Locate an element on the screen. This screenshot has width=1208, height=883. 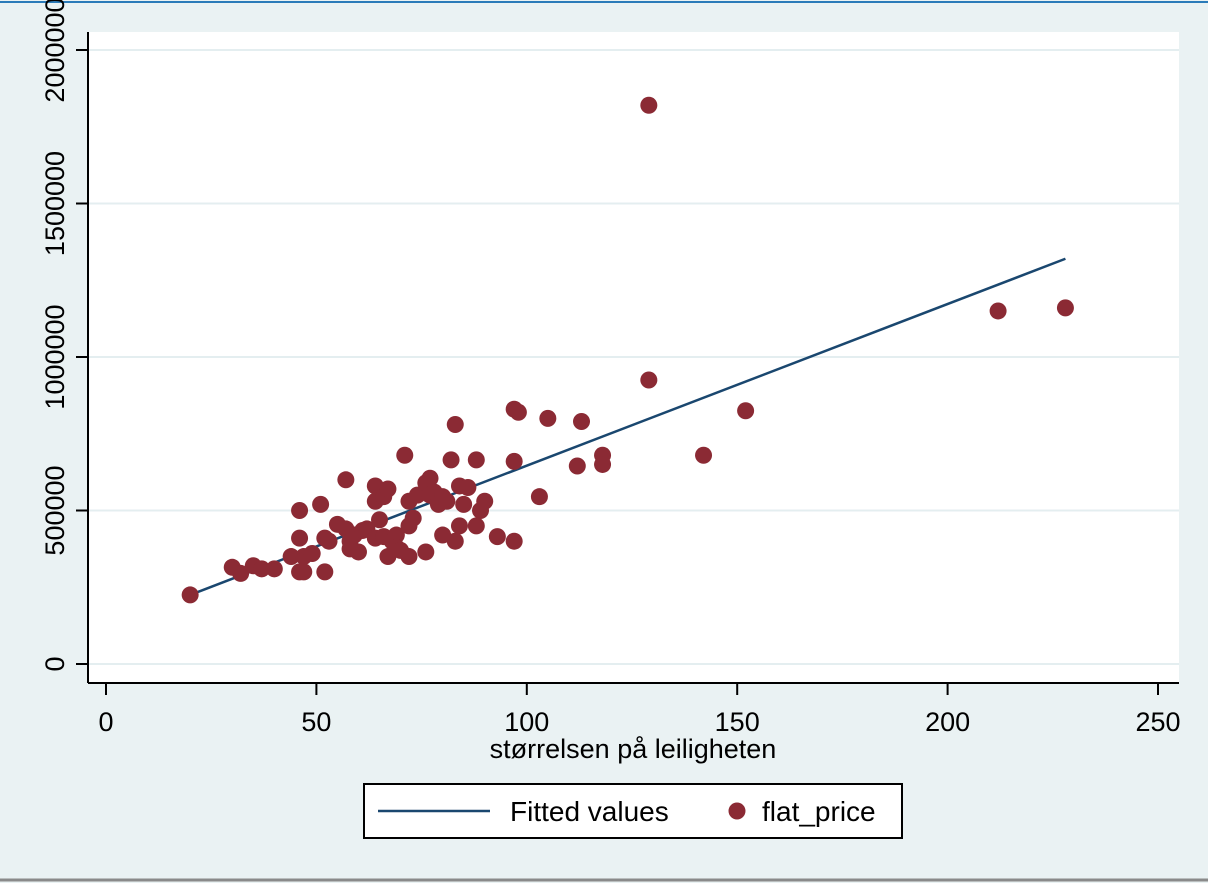
legend-fitted-label: Fitted values is located at coordinates (589, 811).